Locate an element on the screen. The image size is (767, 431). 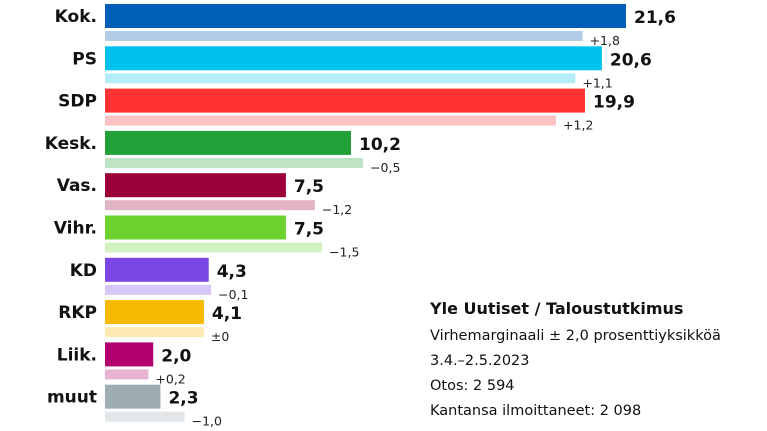
change-label: −0,5 is located at coordinates (385, 167).